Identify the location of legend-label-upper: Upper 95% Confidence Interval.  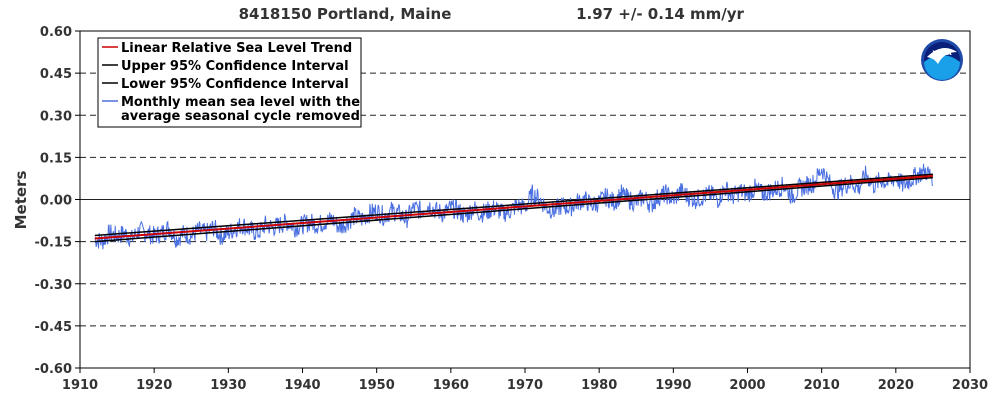
(235, 66).